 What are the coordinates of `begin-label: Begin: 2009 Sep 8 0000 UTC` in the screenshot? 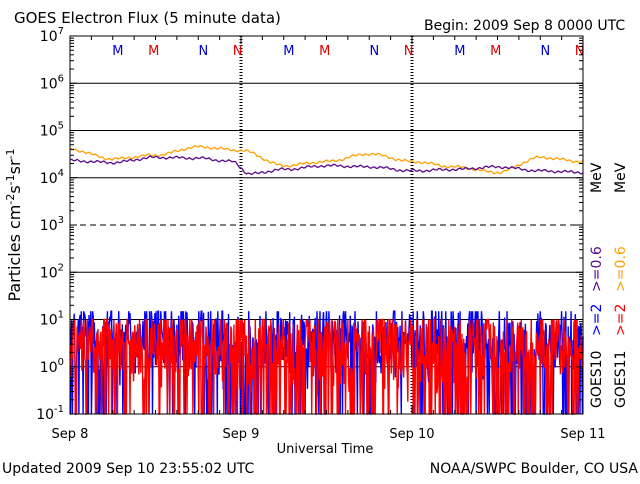 It's located at (524, 26).